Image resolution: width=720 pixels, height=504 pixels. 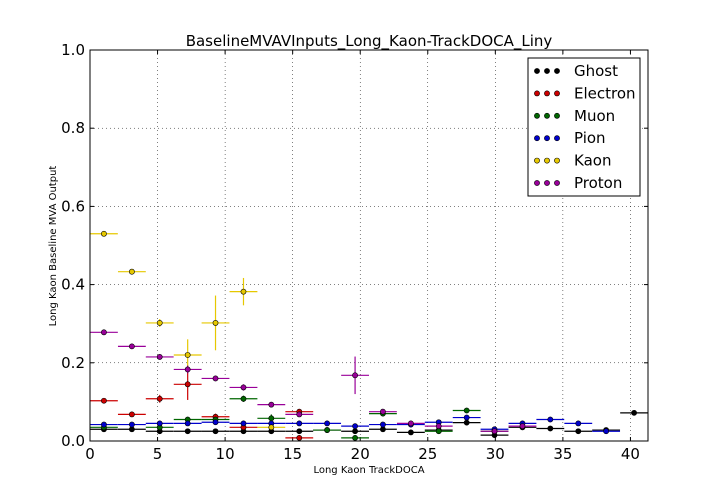 What do you see at coordinates (73, 285) in the screenshot?
I see `y-tick-label: 0.4` at bounding box center [73, 285].